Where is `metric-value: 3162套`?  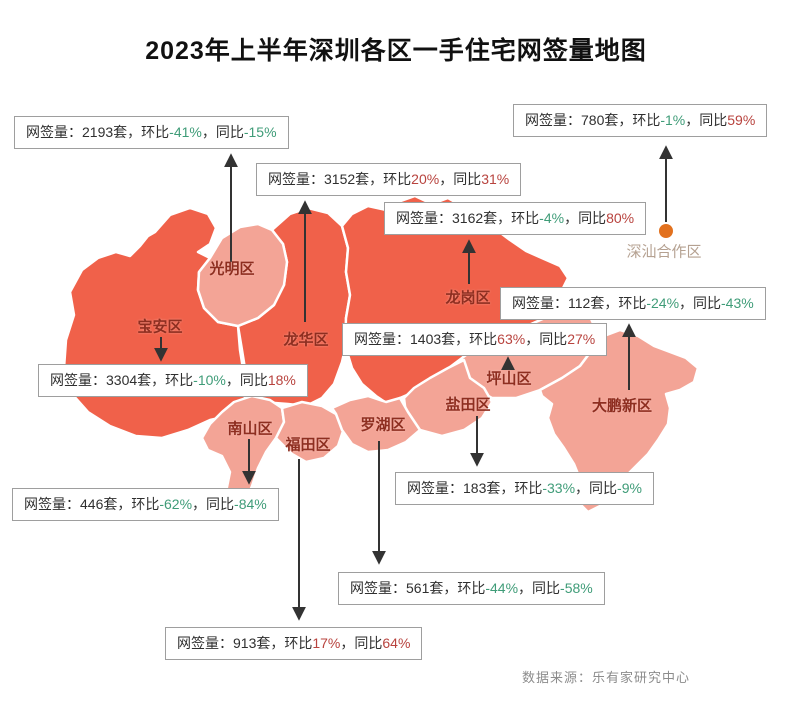 metric-value: 3162套 is located at coordinates (475, 218).